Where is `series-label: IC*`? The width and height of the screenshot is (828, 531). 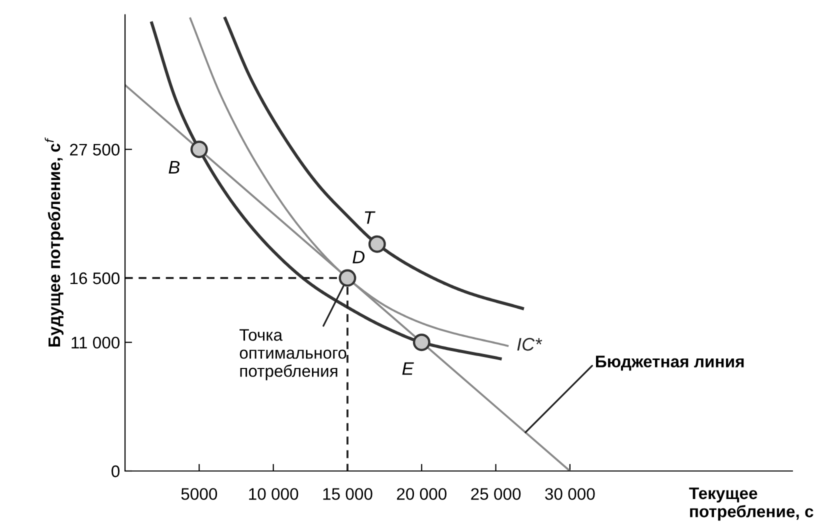 series-label: IC* is located at coordinates (529, 344).